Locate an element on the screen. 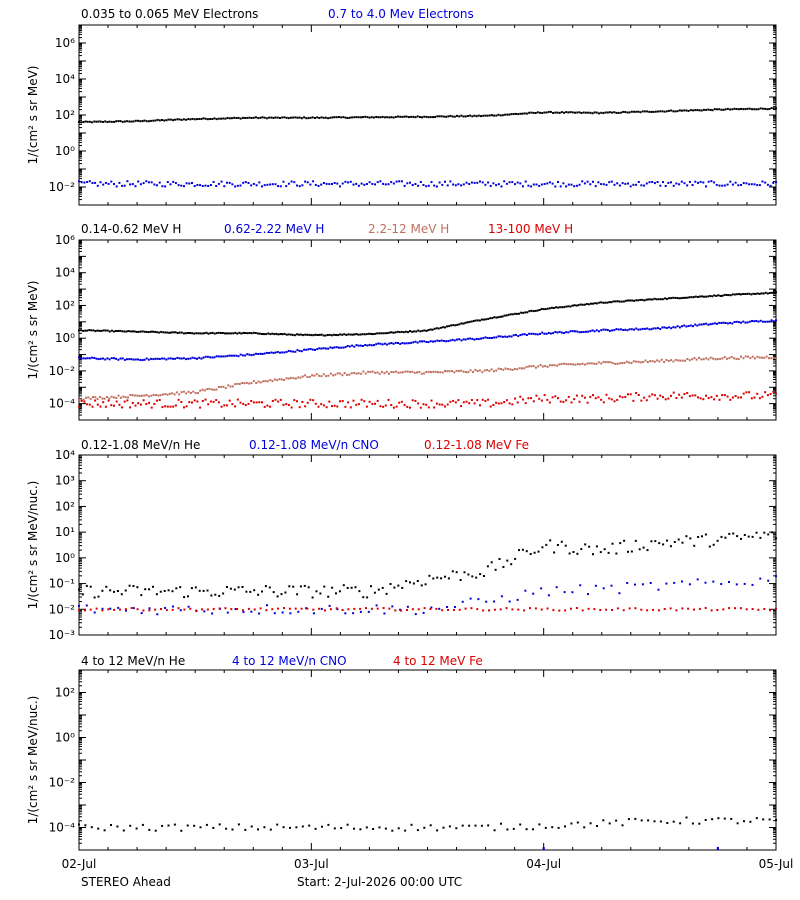 Image resolution: width=800 pixels, height=900 pixels. y-axis-label: 1/(cm² s sr MeV/nuc.) is located at coordinates (33, 545).